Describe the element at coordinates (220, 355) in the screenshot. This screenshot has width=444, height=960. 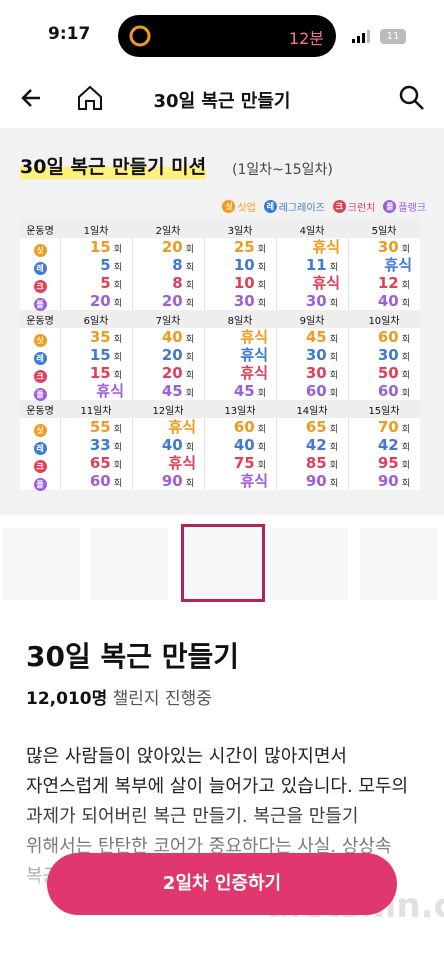
I see `exercise-row: 레 15 회 20 회 휴식 30 회 30 회` at that location.